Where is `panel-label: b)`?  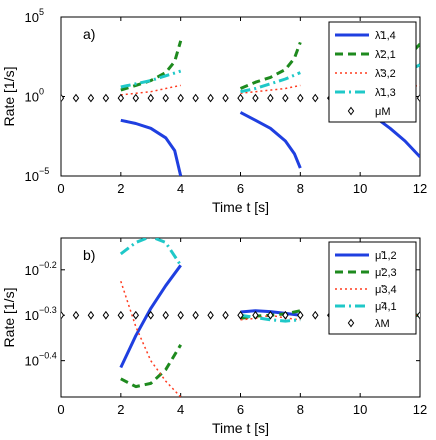
panel-label: b) is located at coordinates (89, 255).